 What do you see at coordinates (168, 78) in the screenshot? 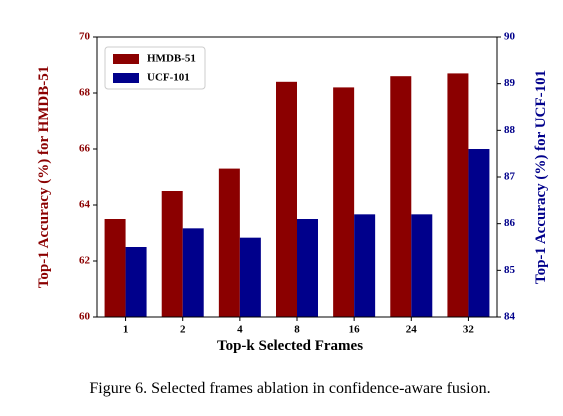
I see `legend-label: UCF-101` at bounding box center [168, 78].